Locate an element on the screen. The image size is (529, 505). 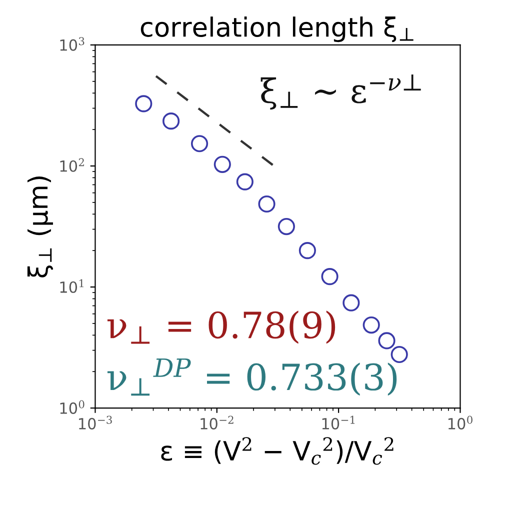
x-tick-label: 10$^{−2}$ is located at coordinates (217, 423).